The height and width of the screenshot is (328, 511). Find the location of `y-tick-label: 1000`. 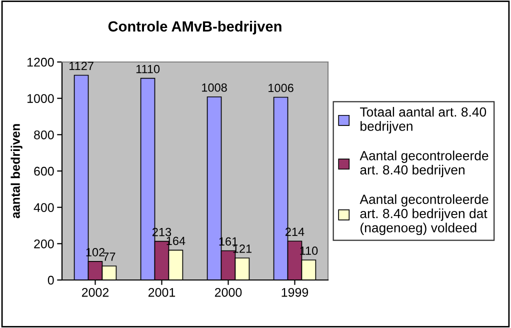

y-tick-label: 1000 is located at coordinates (41, 98).